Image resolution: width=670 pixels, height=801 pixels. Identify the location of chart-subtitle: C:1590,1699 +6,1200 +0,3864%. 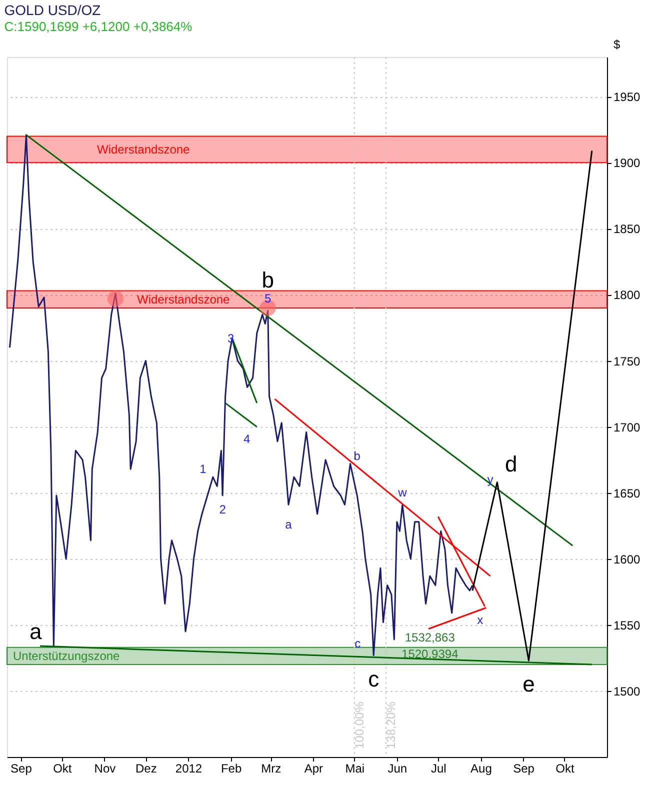
(98, 26).